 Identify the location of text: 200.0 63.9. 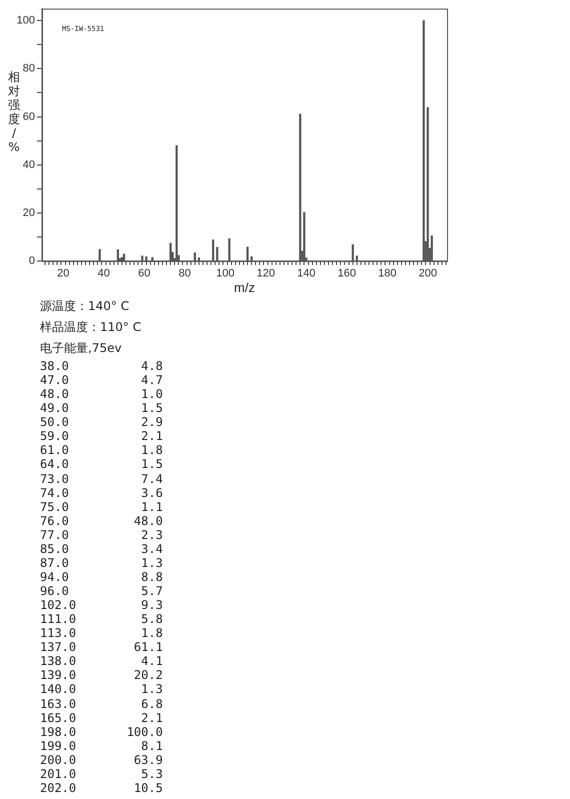
(102, 759).